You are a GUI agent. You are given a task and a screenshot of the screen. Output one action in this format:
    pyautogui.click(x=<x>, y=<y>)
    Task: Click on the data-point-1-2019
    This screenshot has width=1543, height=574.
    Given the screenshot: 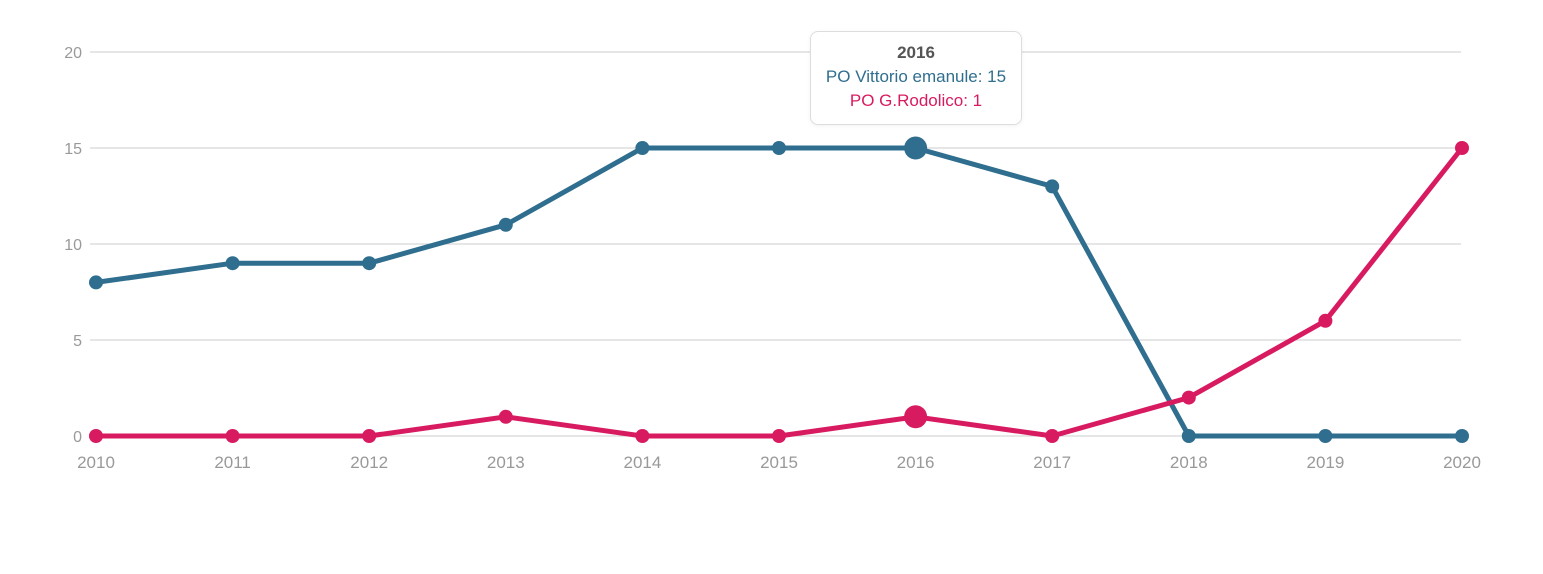 What is the action you would take?
    pyautogui.click(x=1325, y=320)
    